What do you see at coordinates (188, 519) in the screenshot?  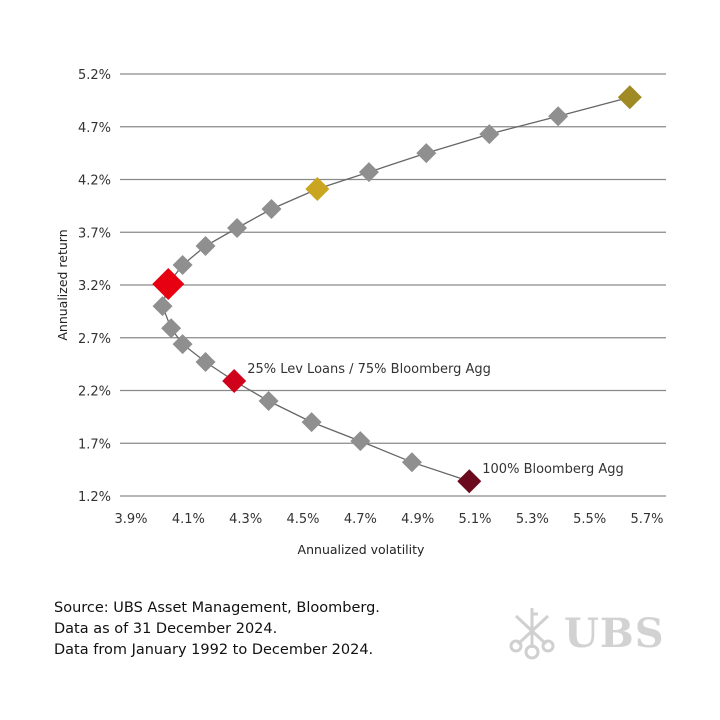 I see `x-tick-label: 4.1%` at bounding box center [188, 519].